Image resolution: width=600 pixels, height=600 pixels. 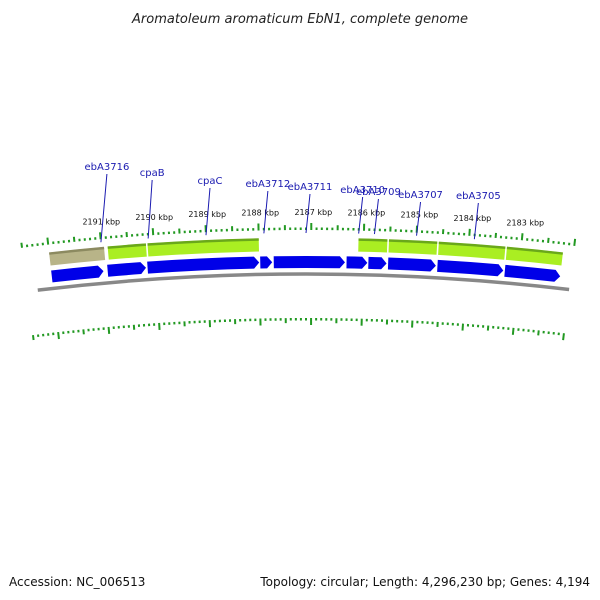 I want to click on scale-label: 2187 kbp, so click(x=313, y=212).